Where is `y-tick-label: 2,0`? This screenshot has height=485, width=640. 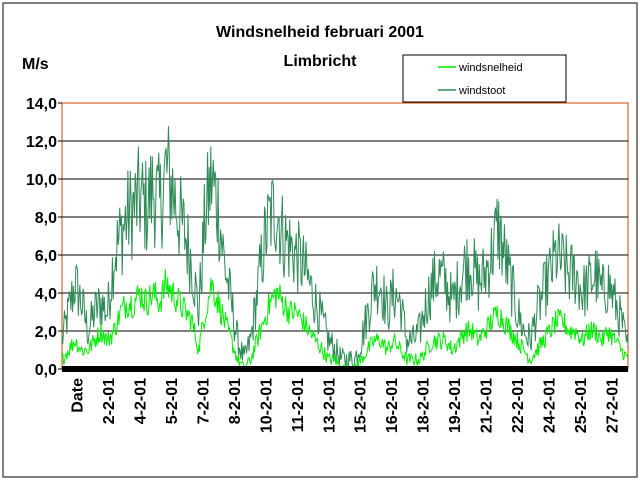 y-tick-label: 2,0 is located at coordinates (46, 332).